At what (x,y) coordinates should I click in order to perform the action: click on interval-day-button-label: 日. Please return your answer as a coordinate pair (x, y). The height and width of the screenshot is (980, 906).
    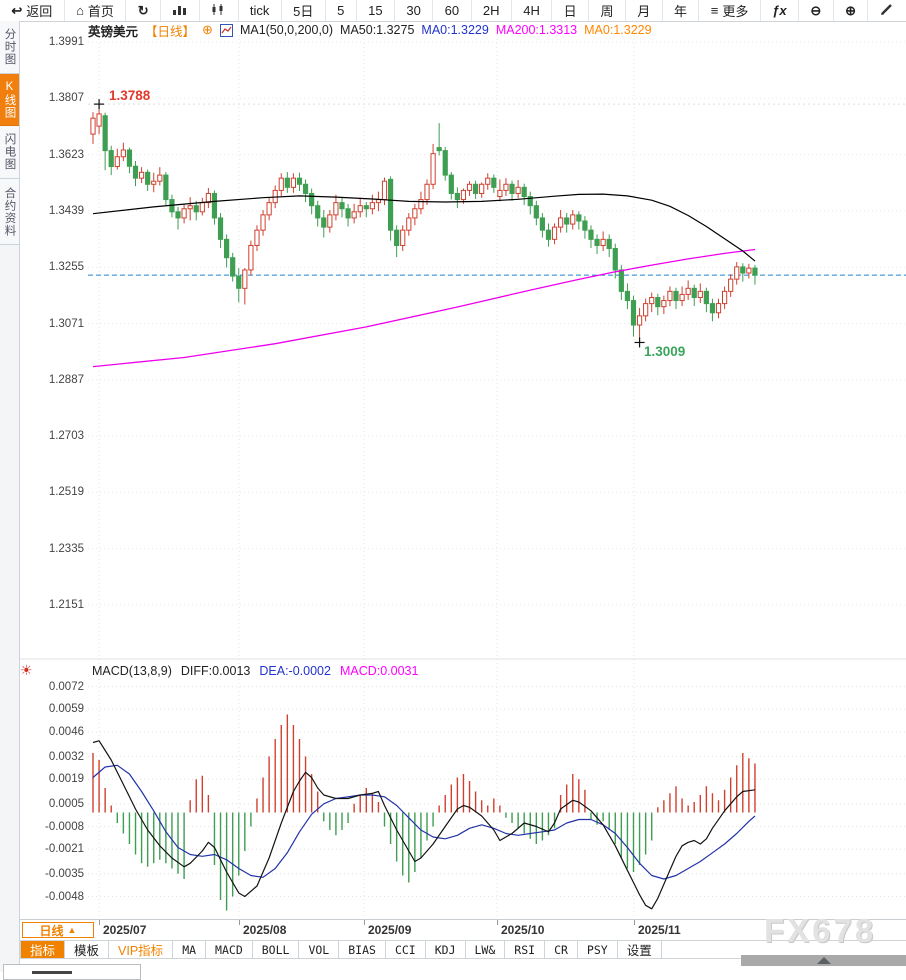
    Looking at the image, I should click on (570, 11).